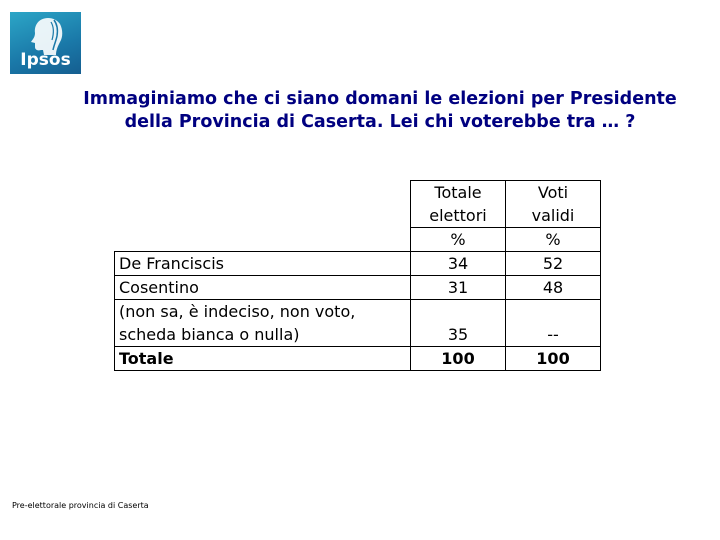  What do you see at coordinates (458, 287) in the screenshot?
I see `row-totale: 31` at bounding box center [458, 287].